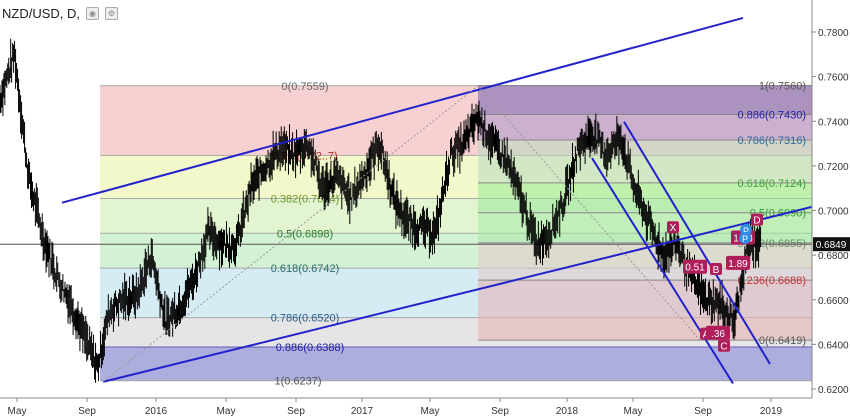 The width and height of the screenshot is (850, 420). Describe the element at coordinates (772, 116) in the screenshot. I see `fib-right-label: 0.886(0.7430)` at that location.